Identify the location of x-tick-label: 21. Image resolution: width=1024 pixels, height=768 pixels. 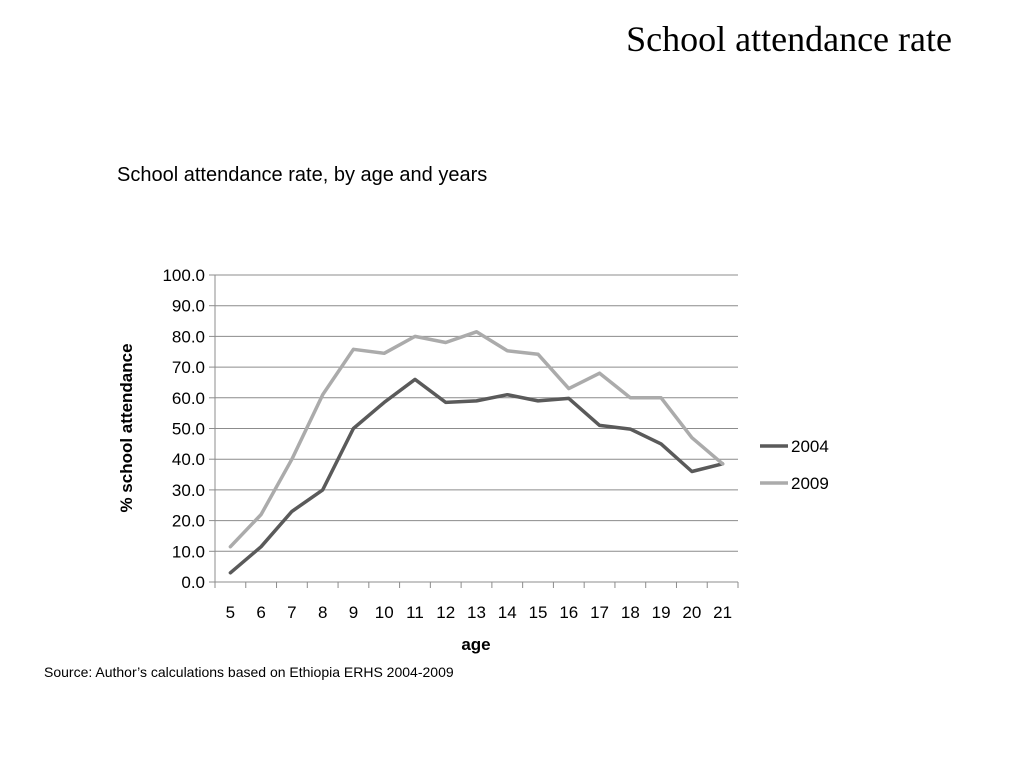
(722, 612).